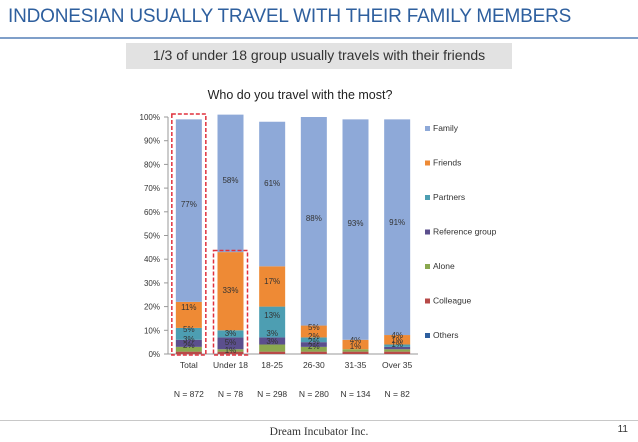  I want to click on legend-label: Colleague, so click(452, 301).